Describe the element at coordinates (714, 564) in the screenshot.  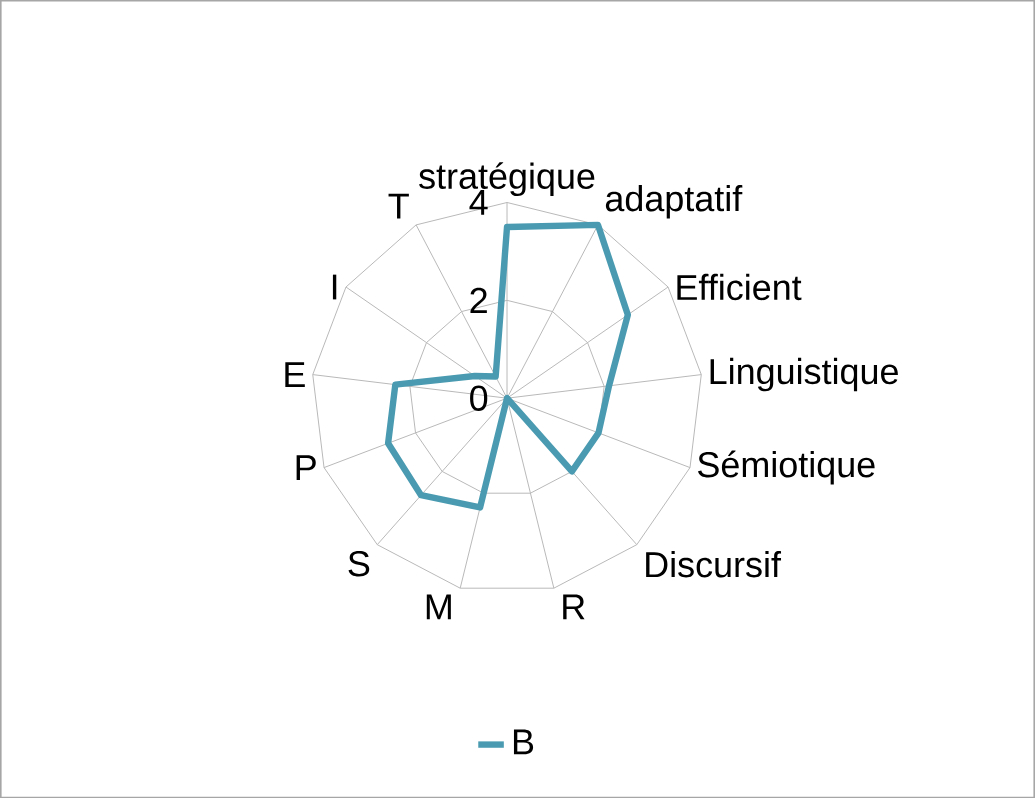
I see `spoke-label: Discursif` at that location.